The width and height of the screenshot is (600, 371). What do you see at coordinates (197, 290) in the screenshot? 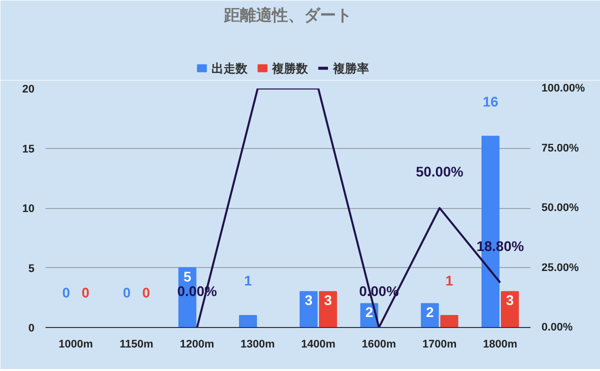
I see `data-label: 0.00%` at bounding box center [197, 290].